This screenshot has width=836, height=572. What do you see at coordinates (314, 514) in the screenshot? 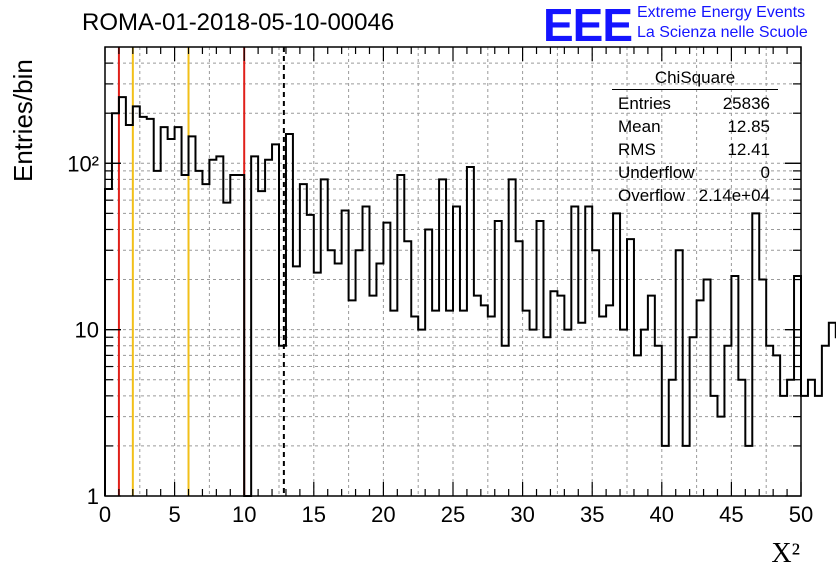
I see `x-tick-label: 15` at bounding box center [314, 514].